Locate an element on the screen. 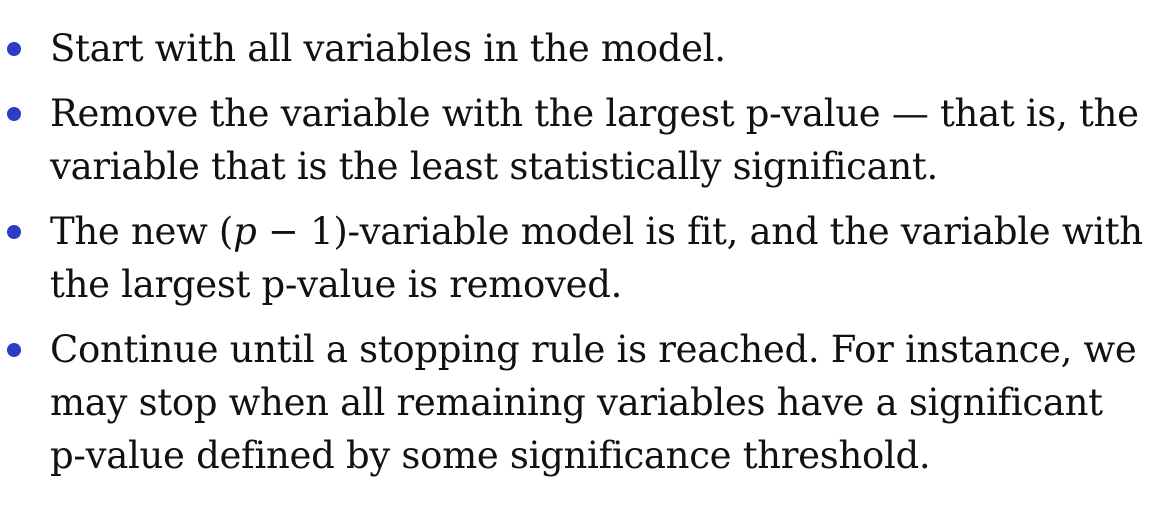 The image size is (1176, 530). text-segment: The new ( is located at coordinates (142, 231).